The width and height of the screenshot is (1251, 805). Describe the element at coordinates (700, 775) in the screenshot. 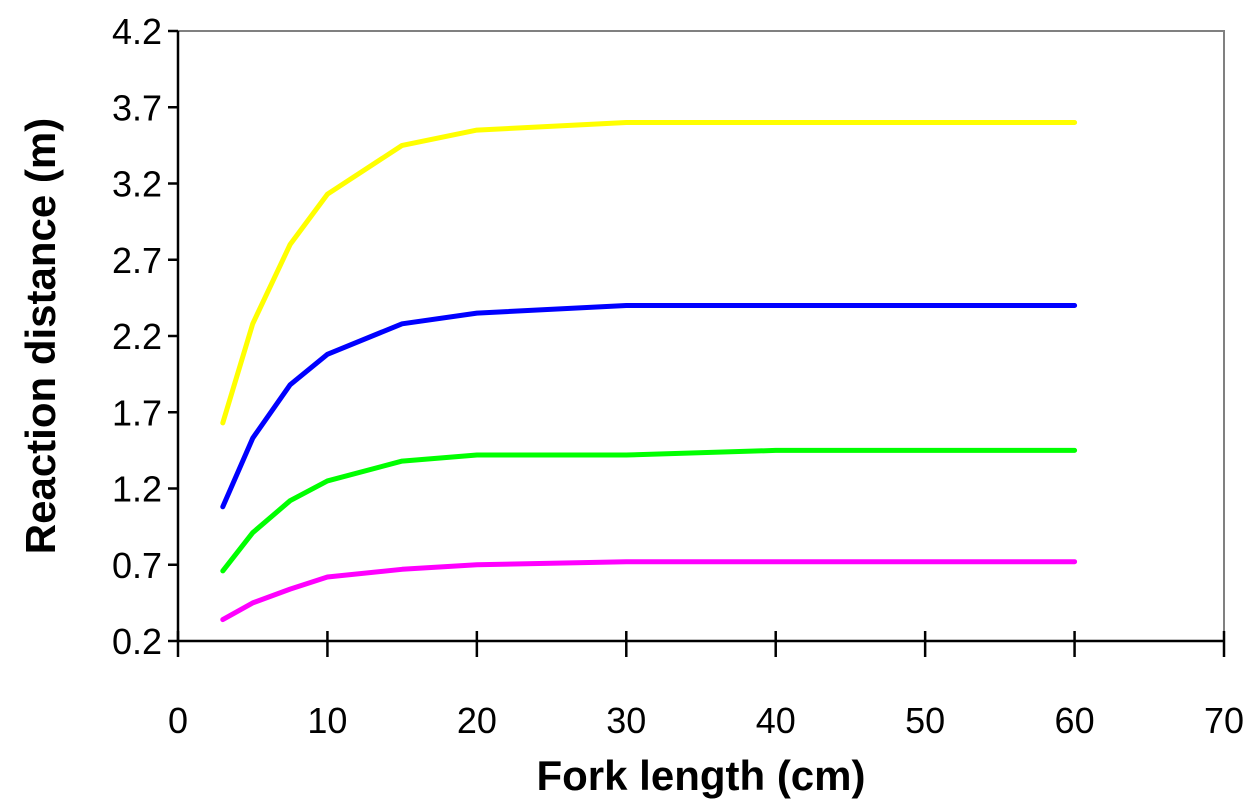

I see `x-axis-title: Fork length (cm)` at that location.